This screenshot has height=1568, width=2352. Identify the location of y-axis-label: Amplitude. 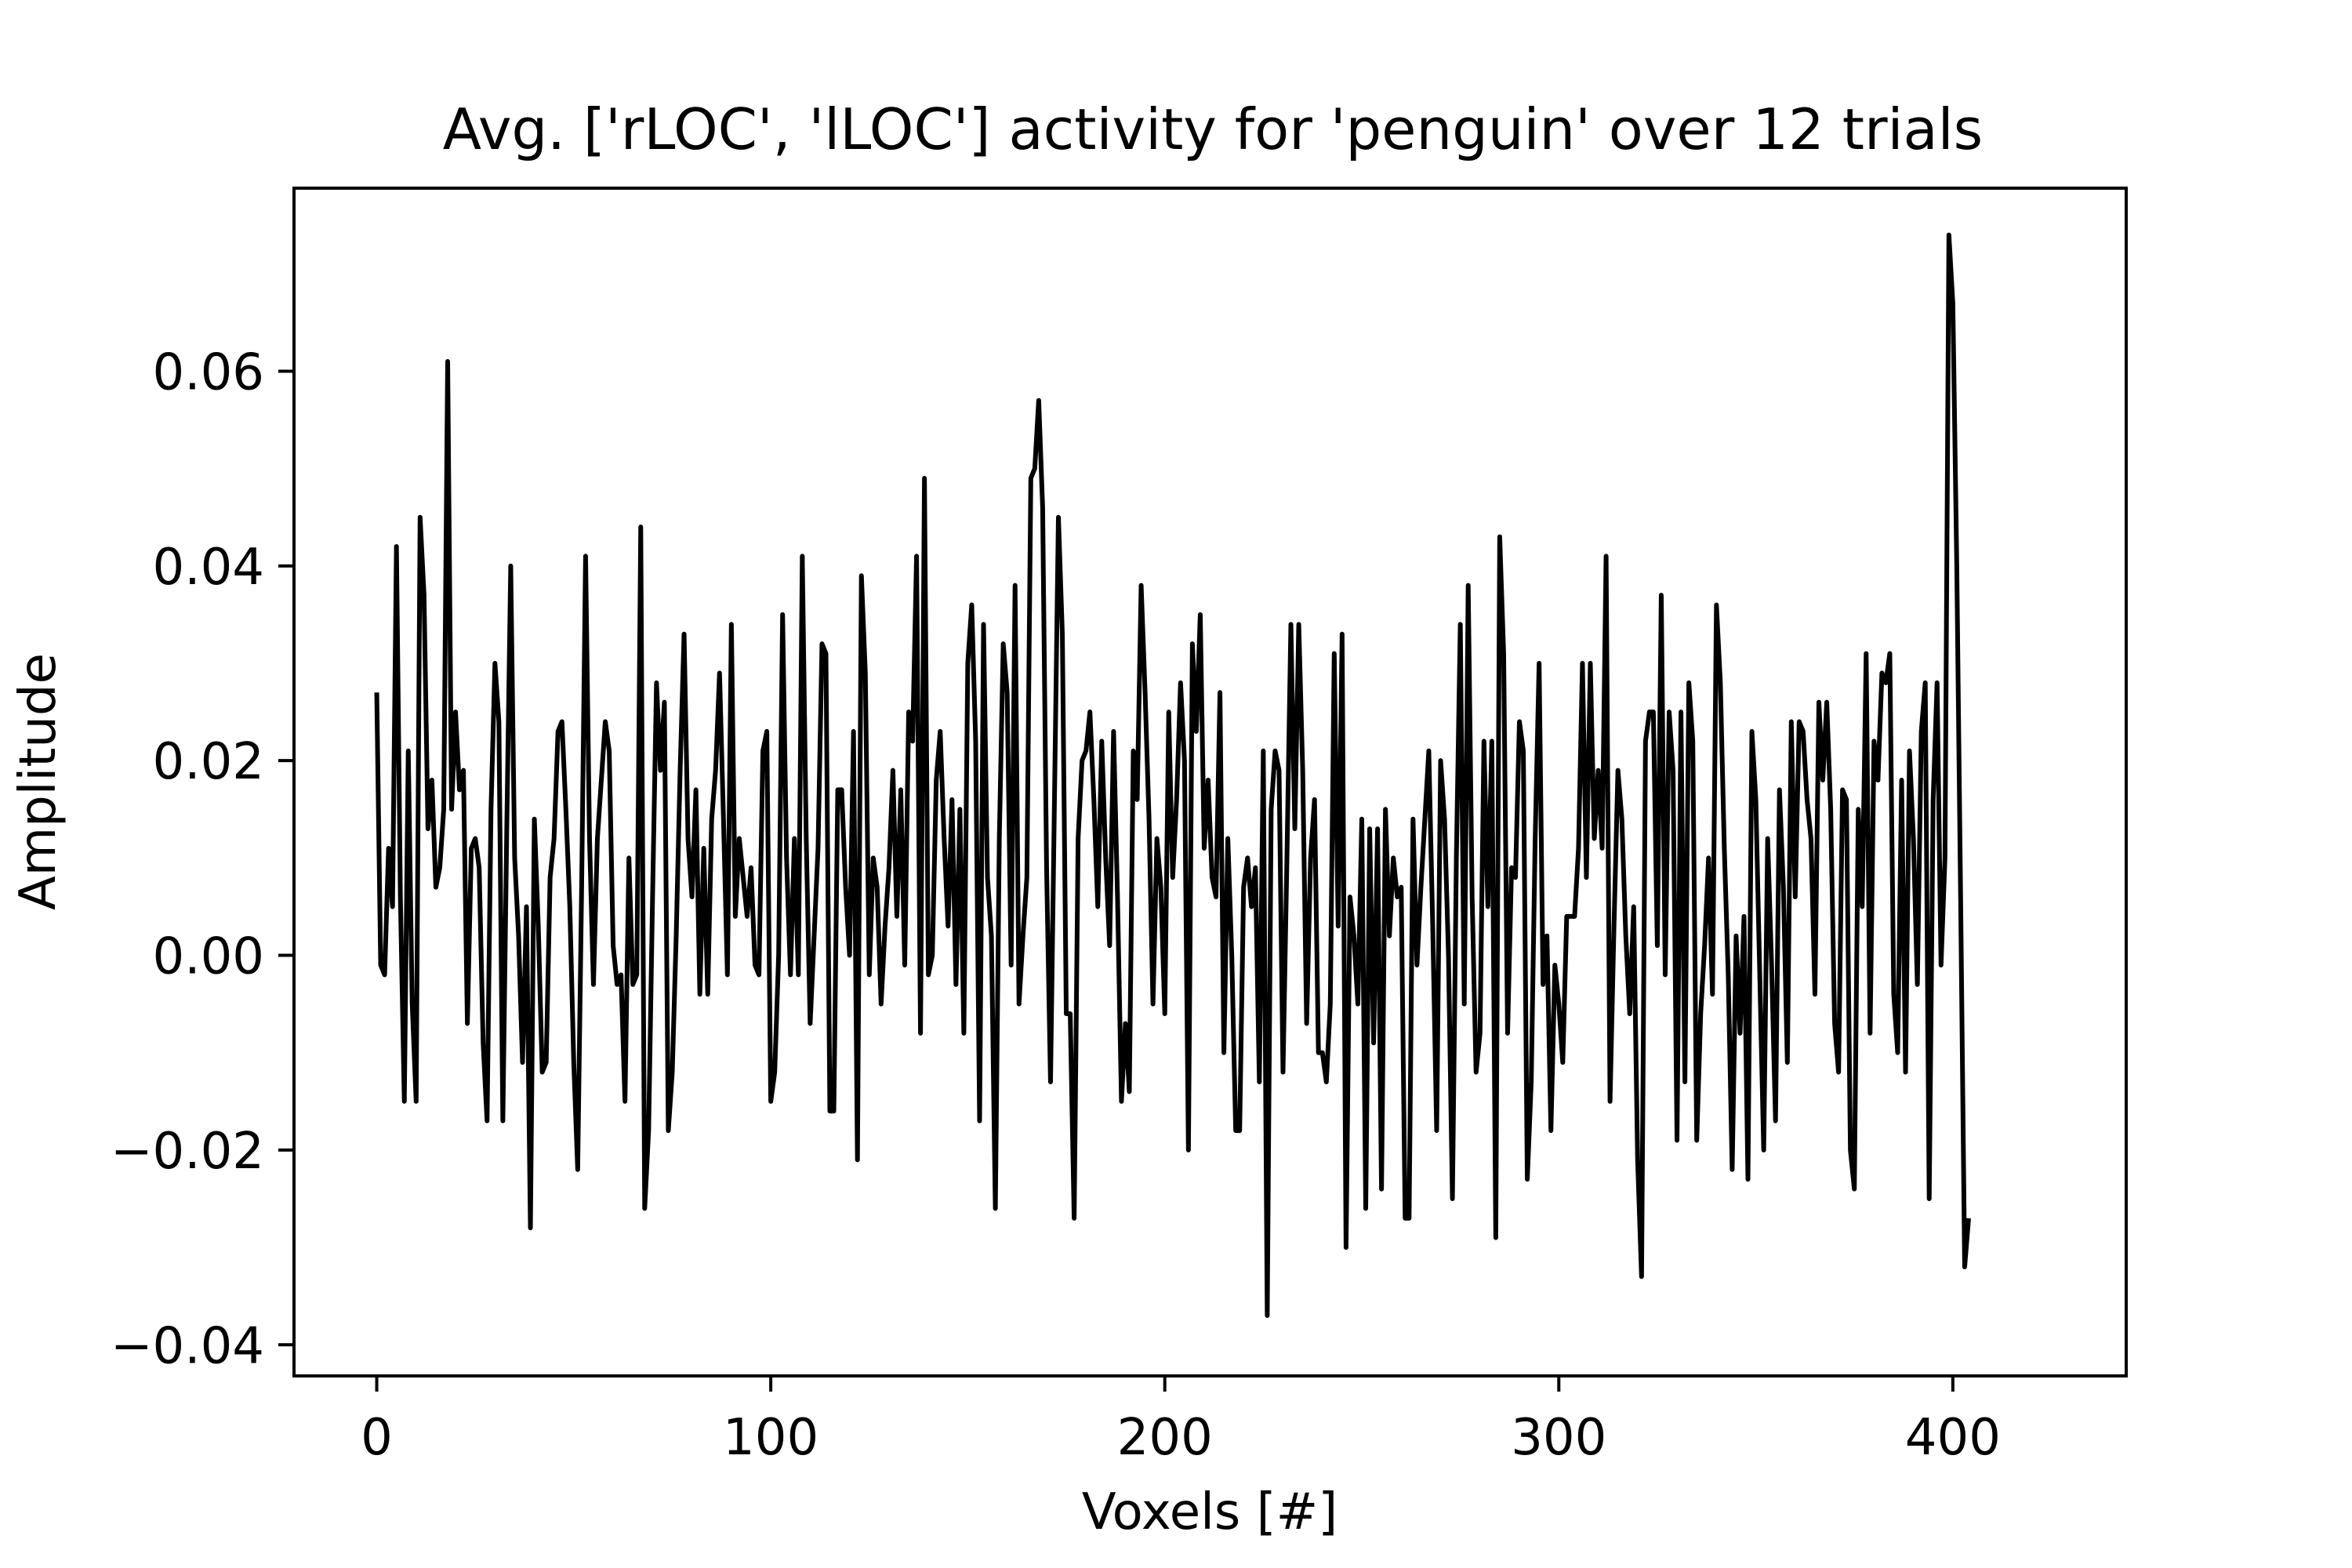
(38, 781).